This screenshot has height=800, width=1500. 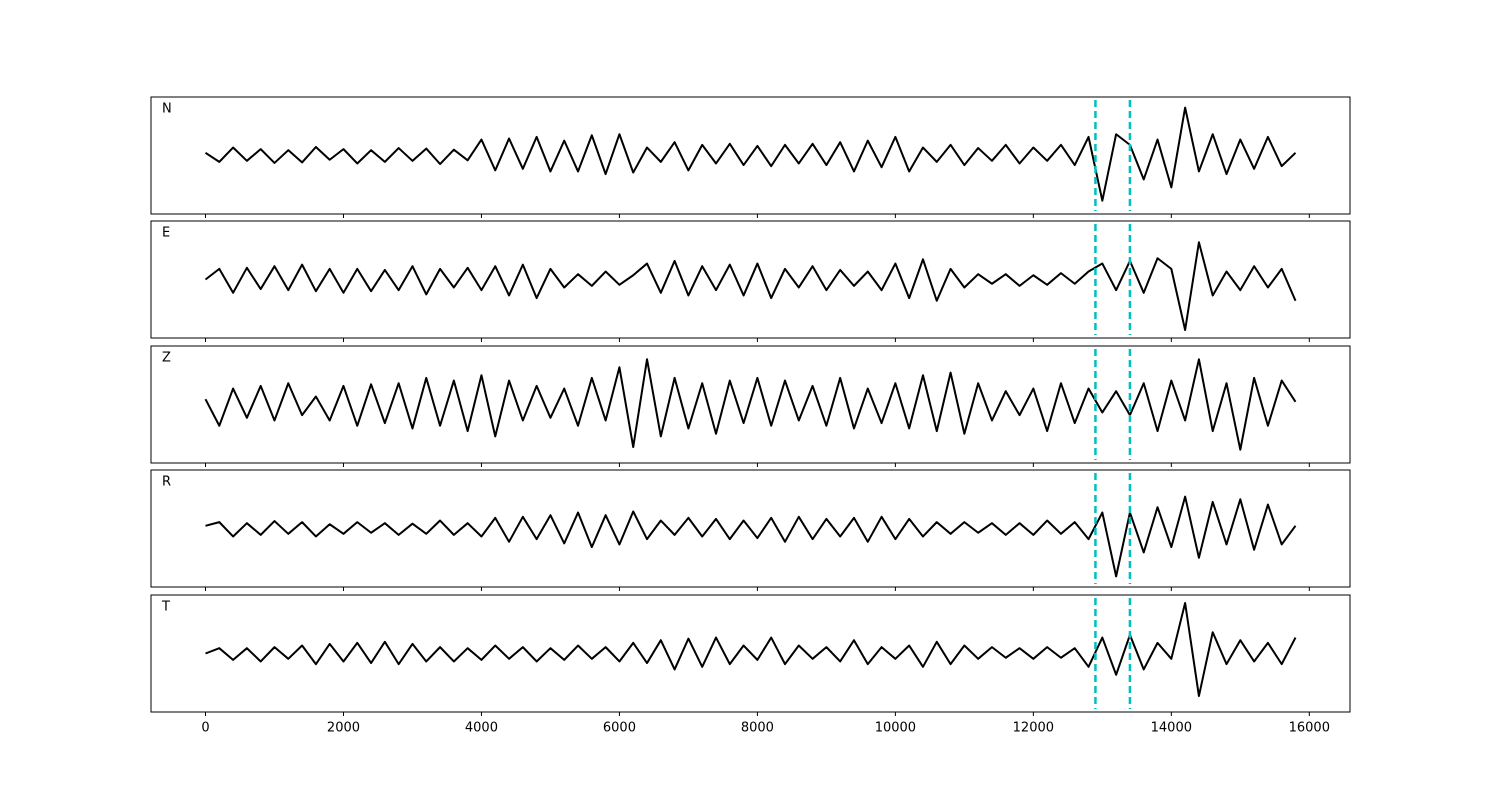 I want to click on x-tick-label: 0, so click(x=205, y=728).